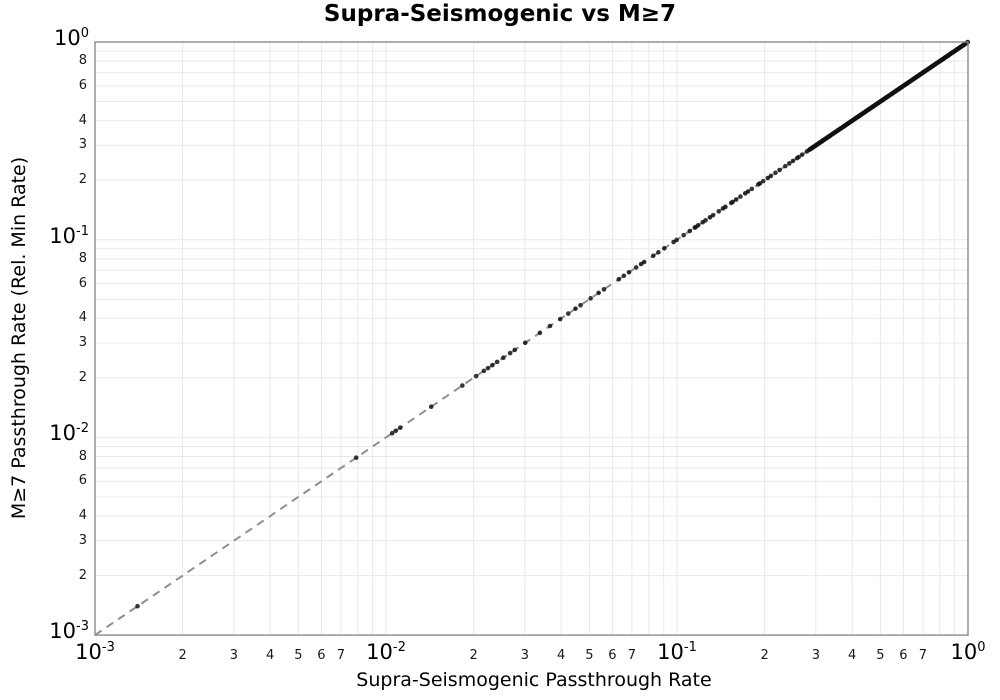  Describe the element at coordinates (534, 680) in the screenshot. I see `x-axis-title: Supra-Seismogenic Passthrough Rate` at that location.